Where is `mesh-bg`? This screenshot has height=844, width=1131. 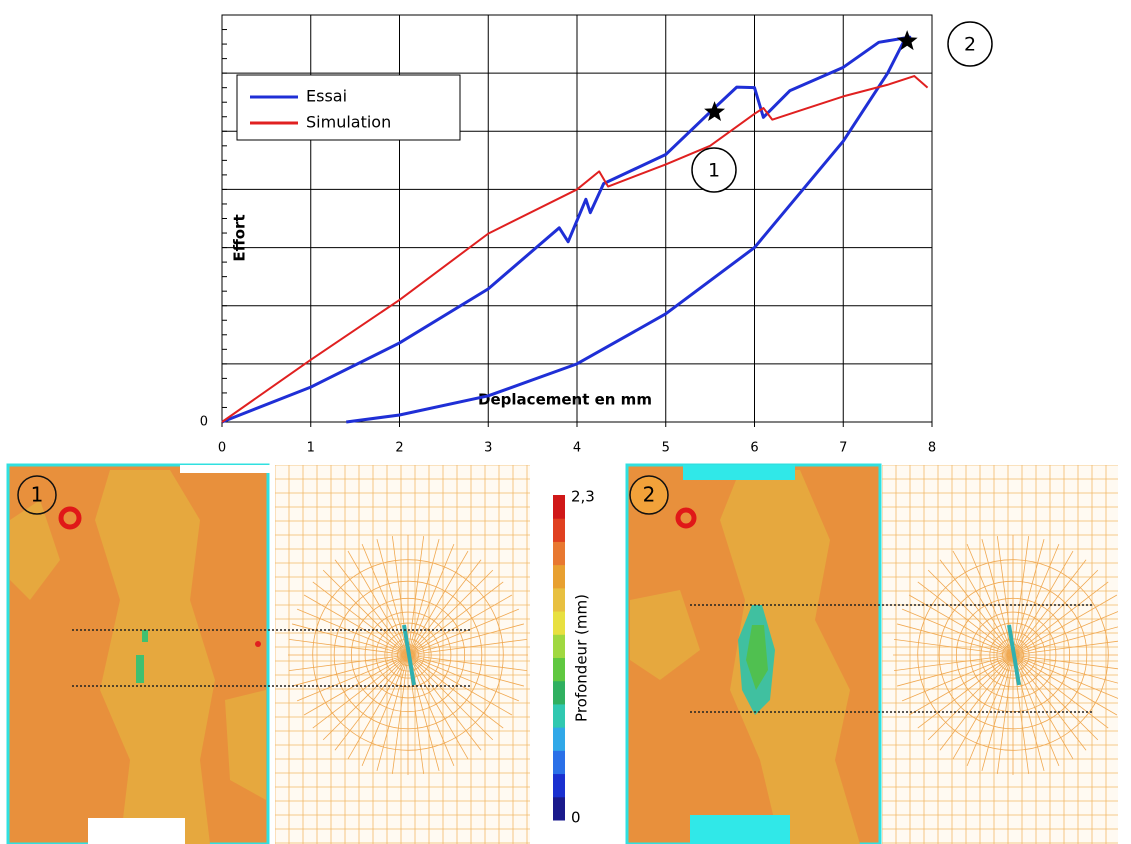
mesh-bg is located at coordinates (1000, 654).